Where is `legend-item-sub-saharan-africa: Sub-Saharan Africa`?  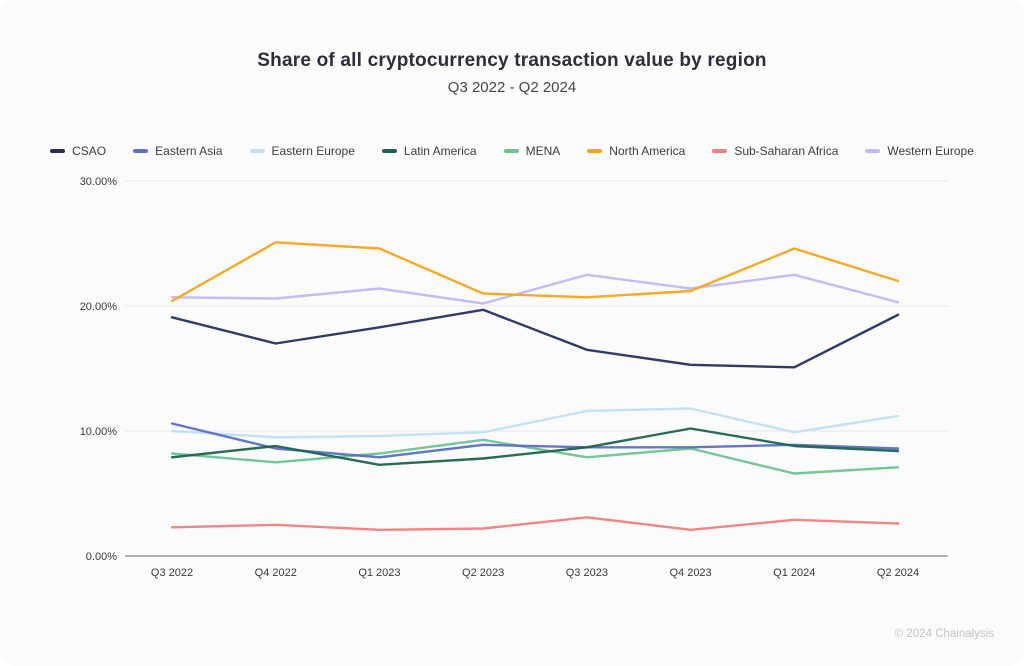
legend-item-sub-saharan-africa: Sub-Saharan Africa is located at coordinates (775, 151).